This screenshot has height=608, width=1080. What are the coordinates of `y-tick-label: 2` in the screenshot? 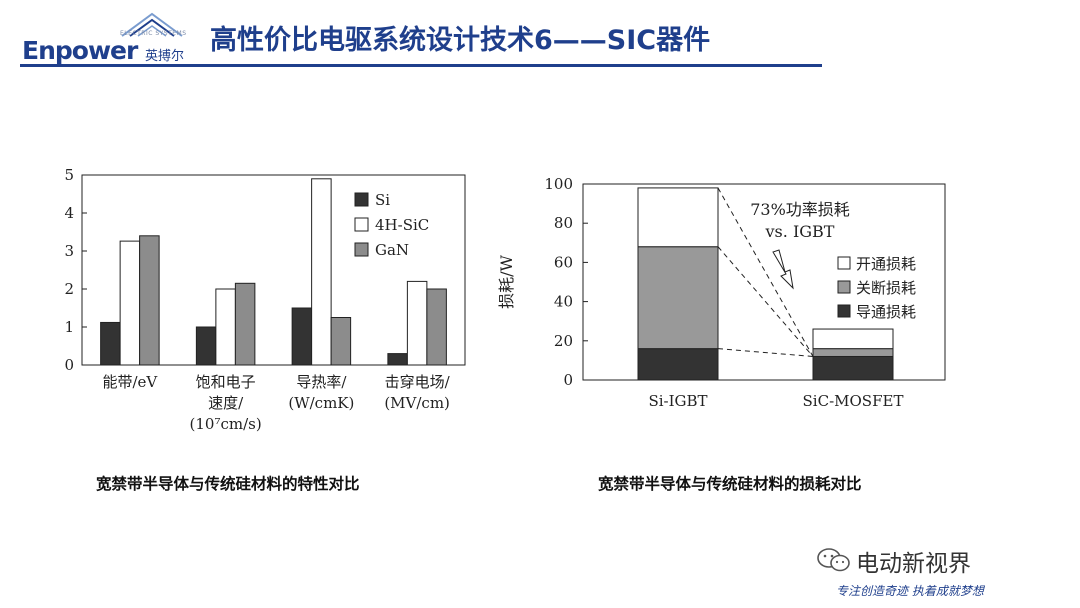 It's located at (69, 289).